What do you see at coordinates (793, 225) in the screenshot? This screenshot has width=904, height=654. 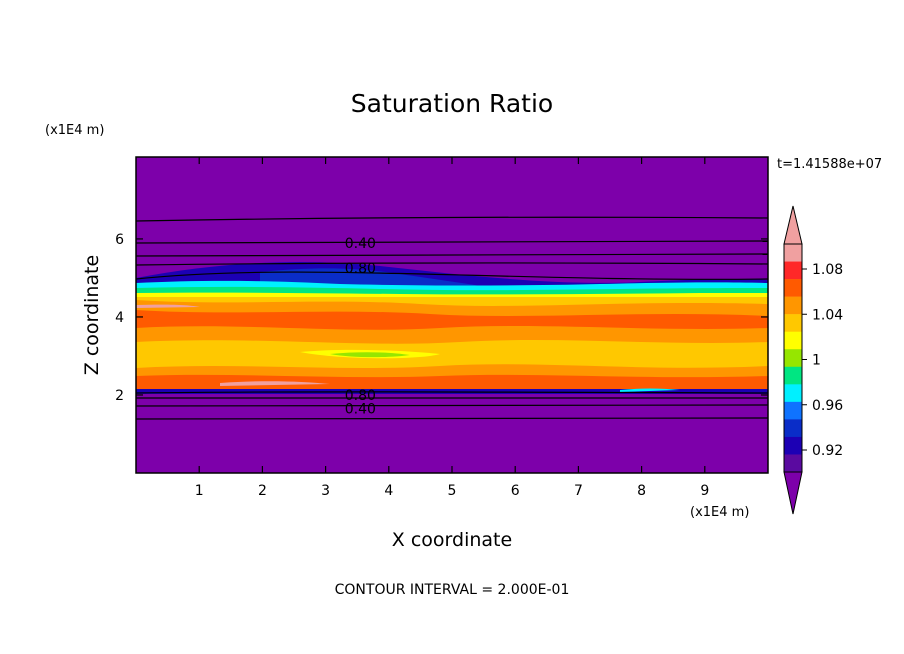 I see `colorbar-over-arrow` at bounding box center [793, 225].